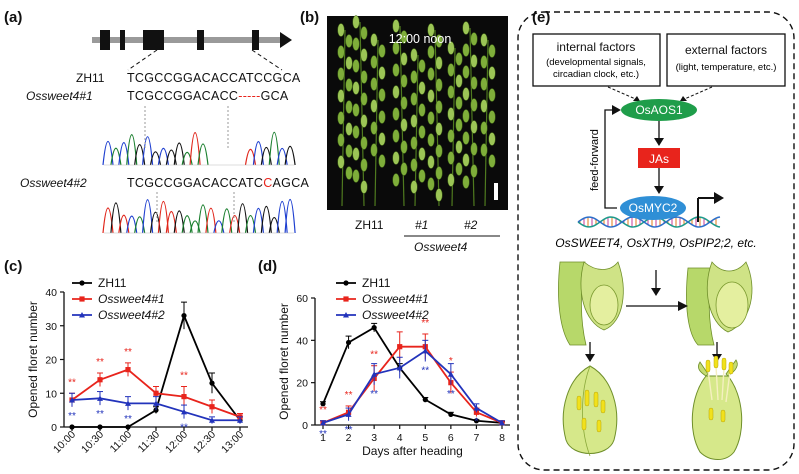 This screenshot has height=474, width=799. What do you see at coordinates (149, 442) in the screenshot?
I see `x-tick-label: 11:30` at bounding box center [149, 442].